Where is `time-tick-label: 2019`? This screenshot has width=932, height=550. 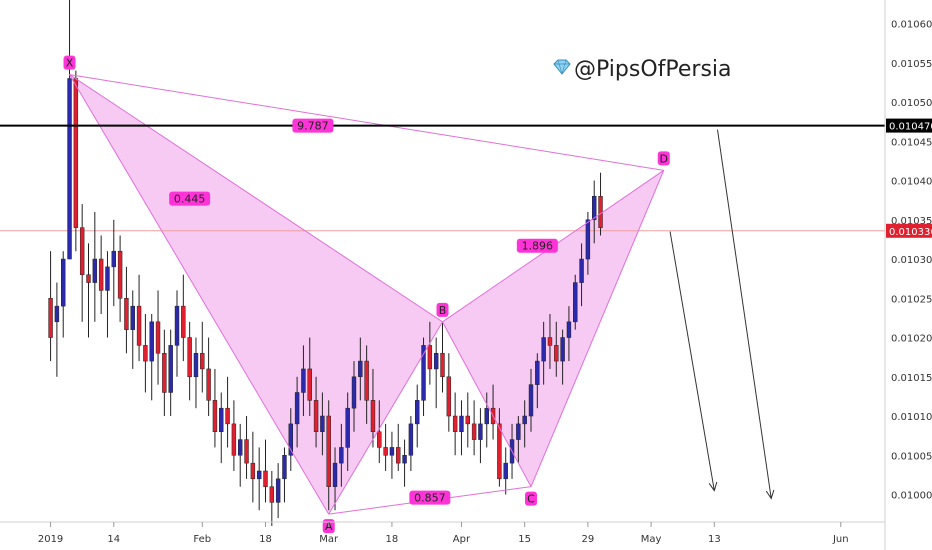 time-tick-label: 2019 is located at coordinates (50, 539).